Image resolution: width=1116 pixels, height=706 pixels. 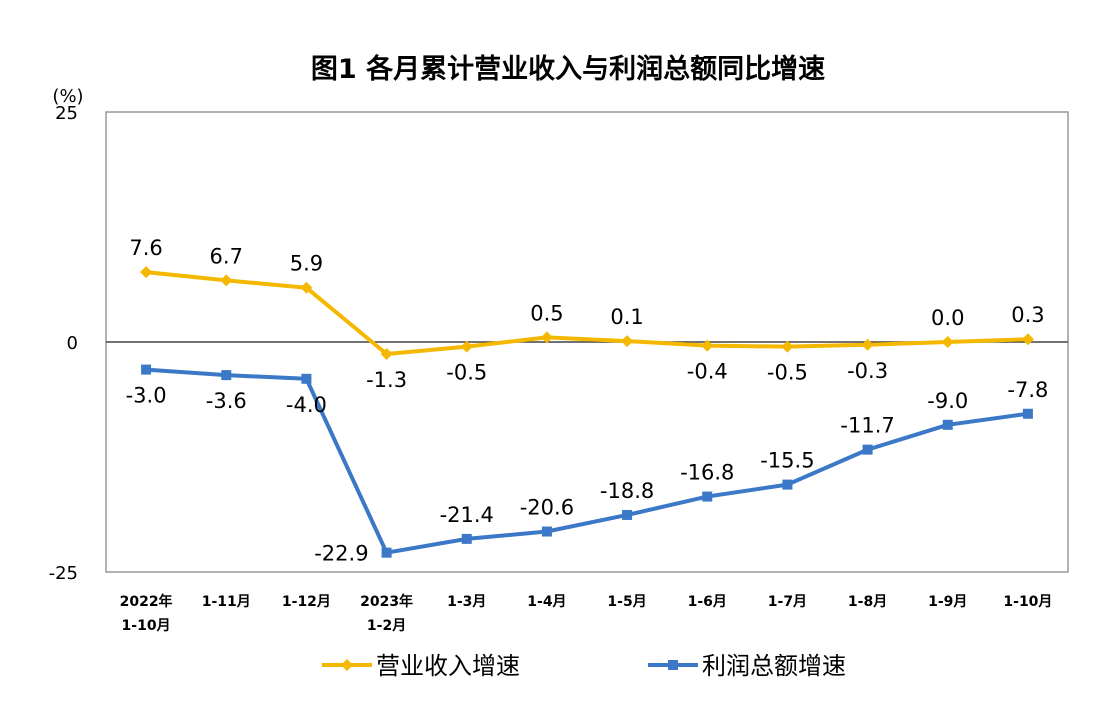 I want to click on x-tick-label: 1-9月, so click(x=947, y=602).